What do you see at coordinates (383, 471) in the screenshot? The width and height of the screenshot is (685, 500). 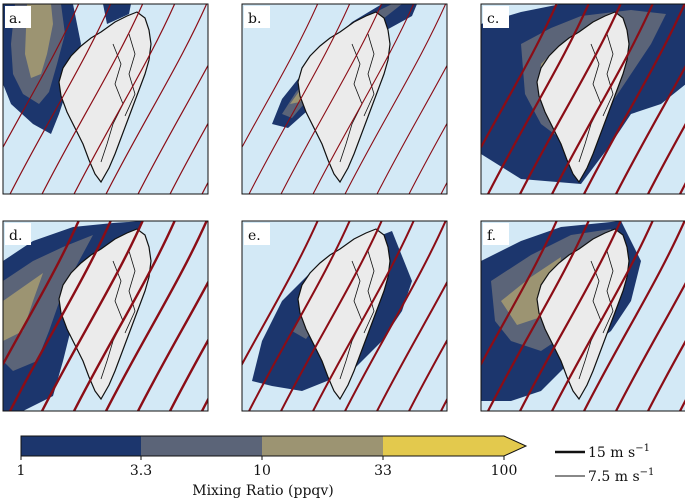 I see `colorbar-tick-label: 33` at bounding box center [383, 471].